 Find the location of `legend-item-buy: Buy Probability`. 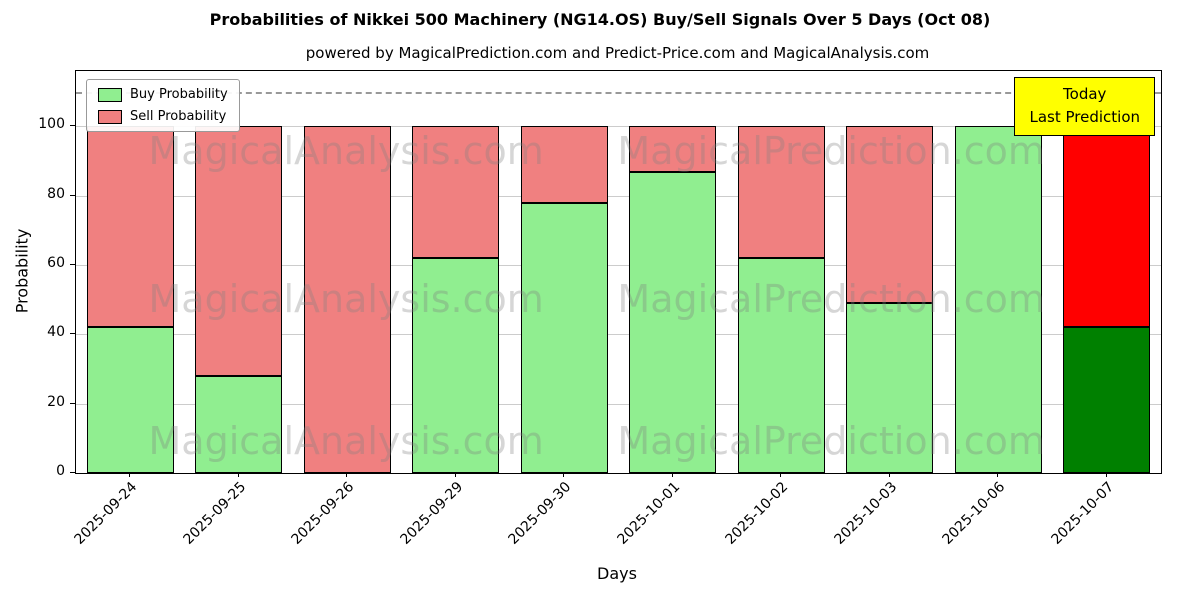

legend-item-buy: Buy Probability is located at coordinates (163, 94).